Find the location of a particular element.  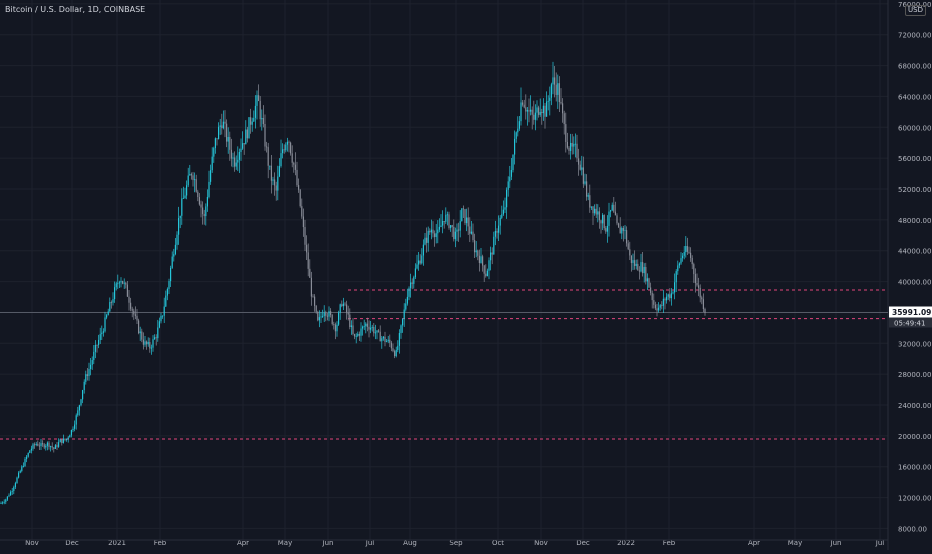

currency-badge: USD is located at coordinates (915, 10).